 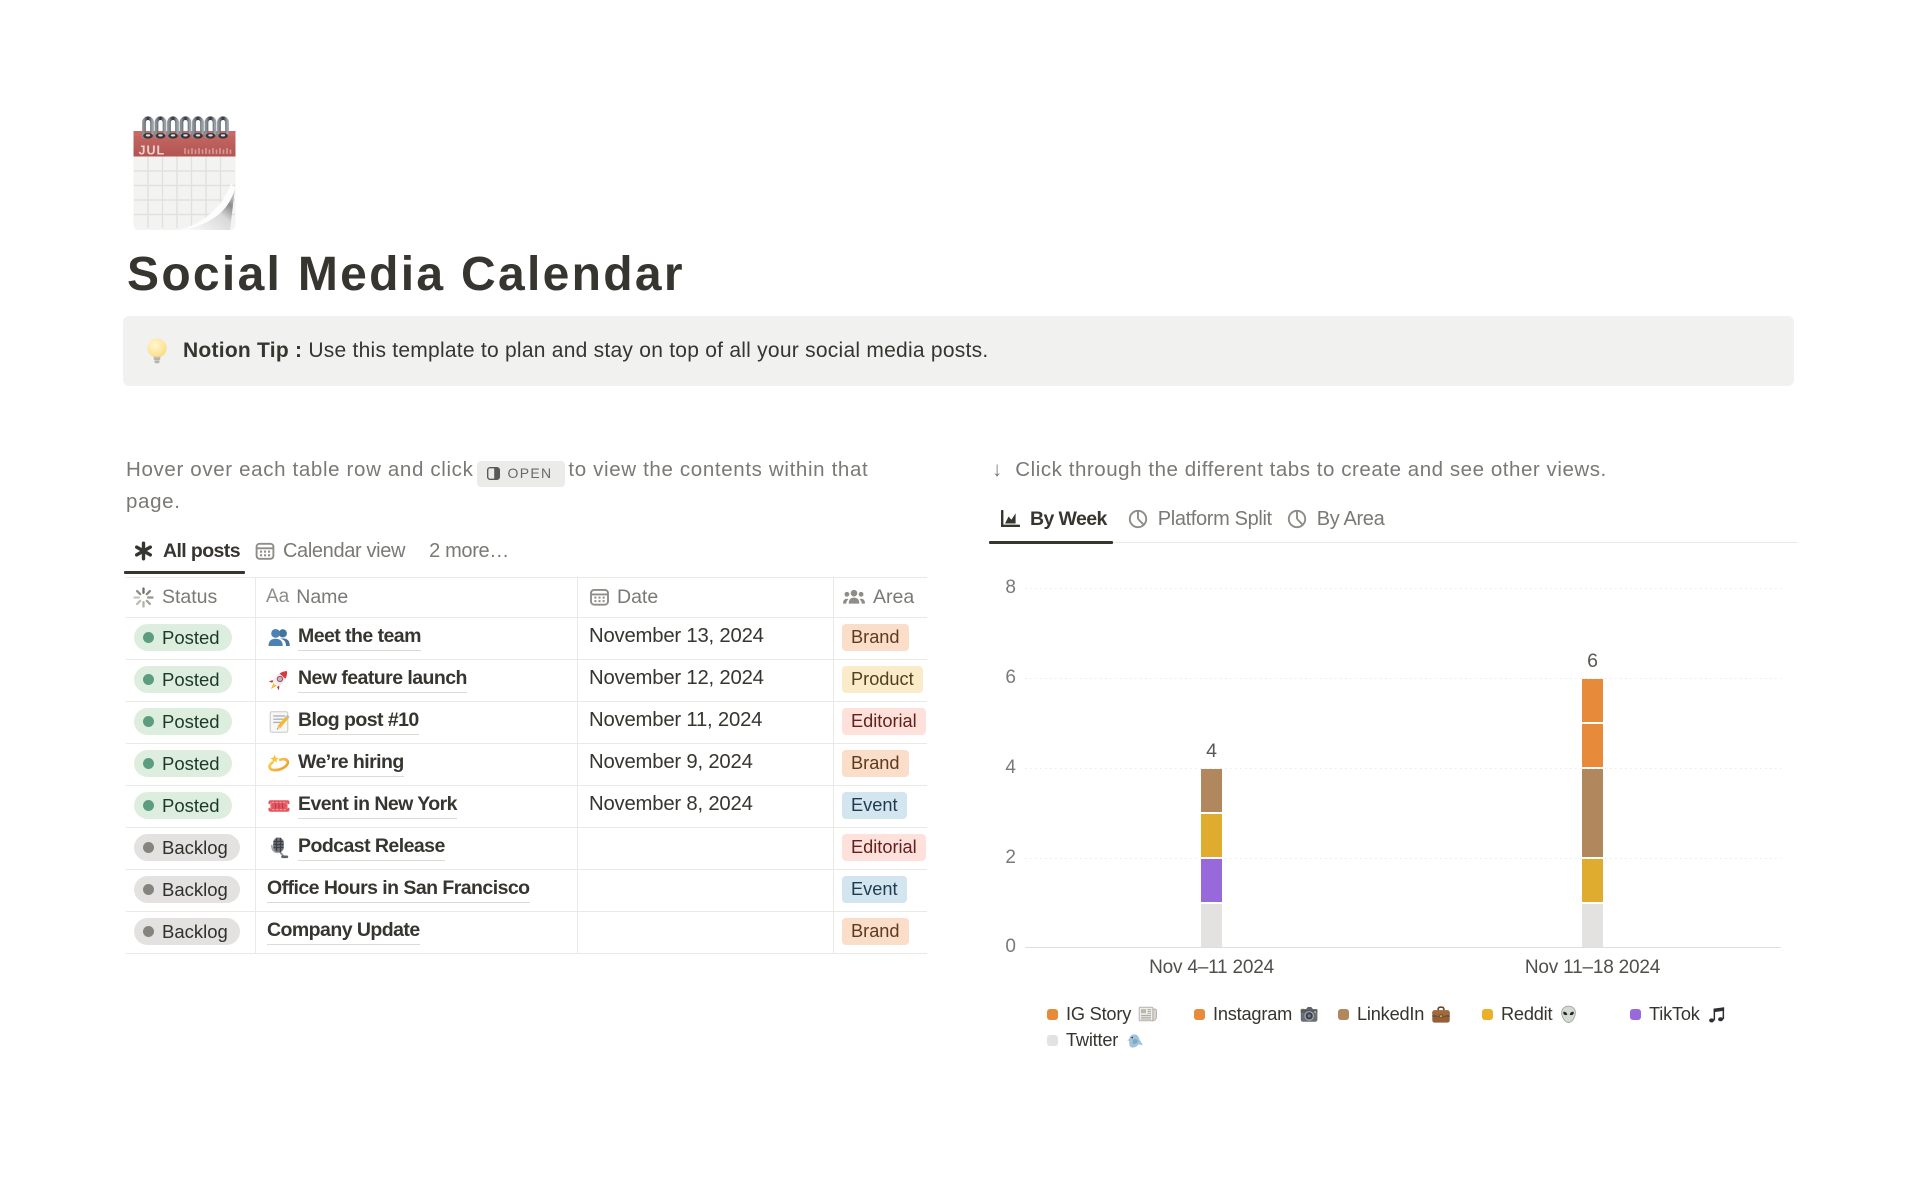 I want to click on svg-text: JUL, so click(x=152, y=151).